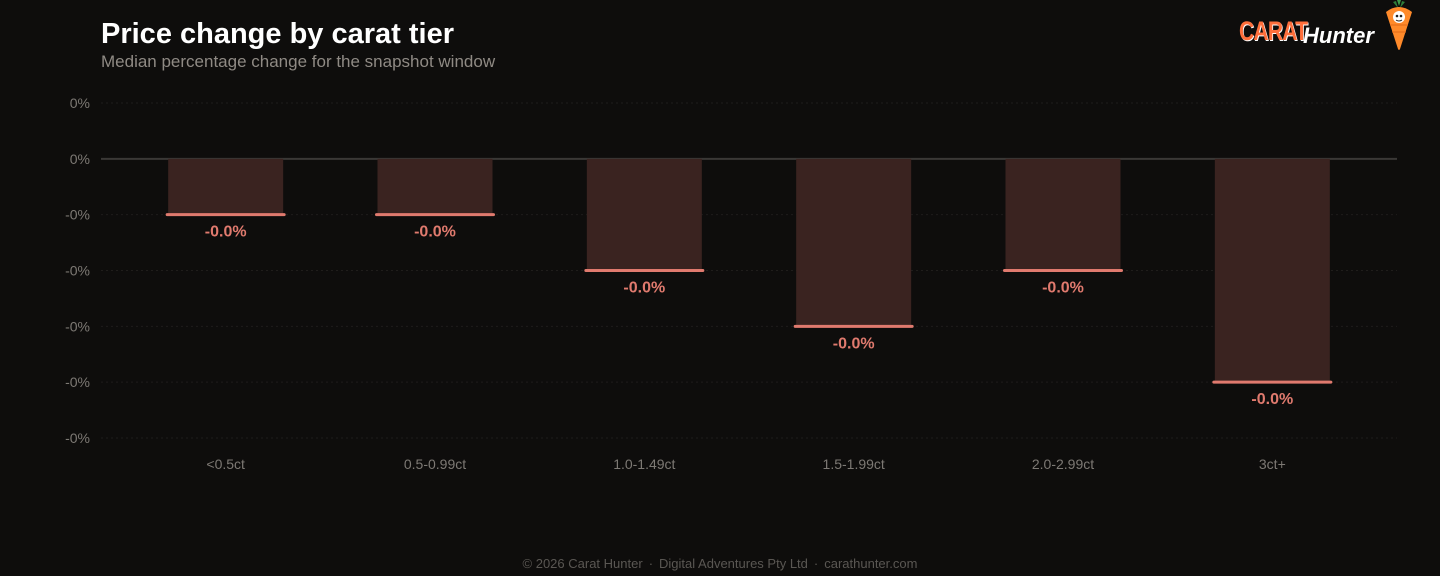 This screenshot has height=576, width=1440. What do you see at coordinates (733, 563) in the screenshot?
I see `footer-company: Digital Adventures Pty Ltd` at bounding box center [733, 563].